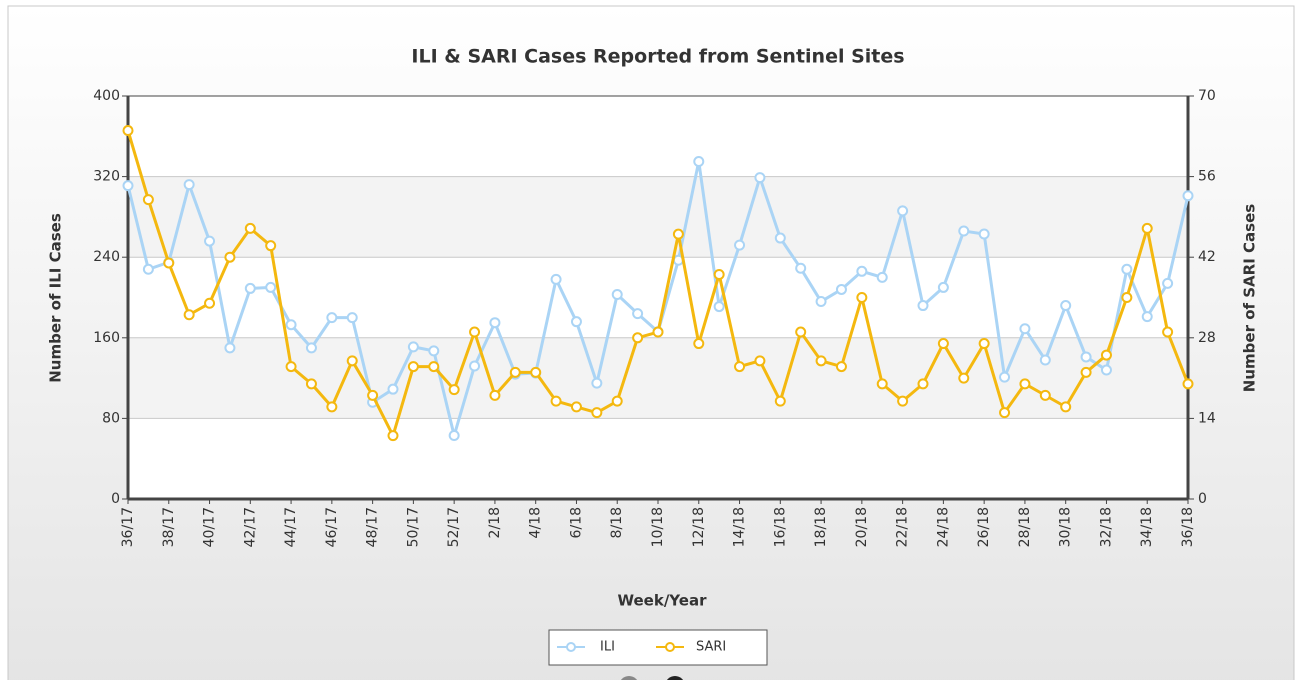 This screenshot has width=1301, height=680. I want to click on y-tick-label: 320, so click(106, 177).